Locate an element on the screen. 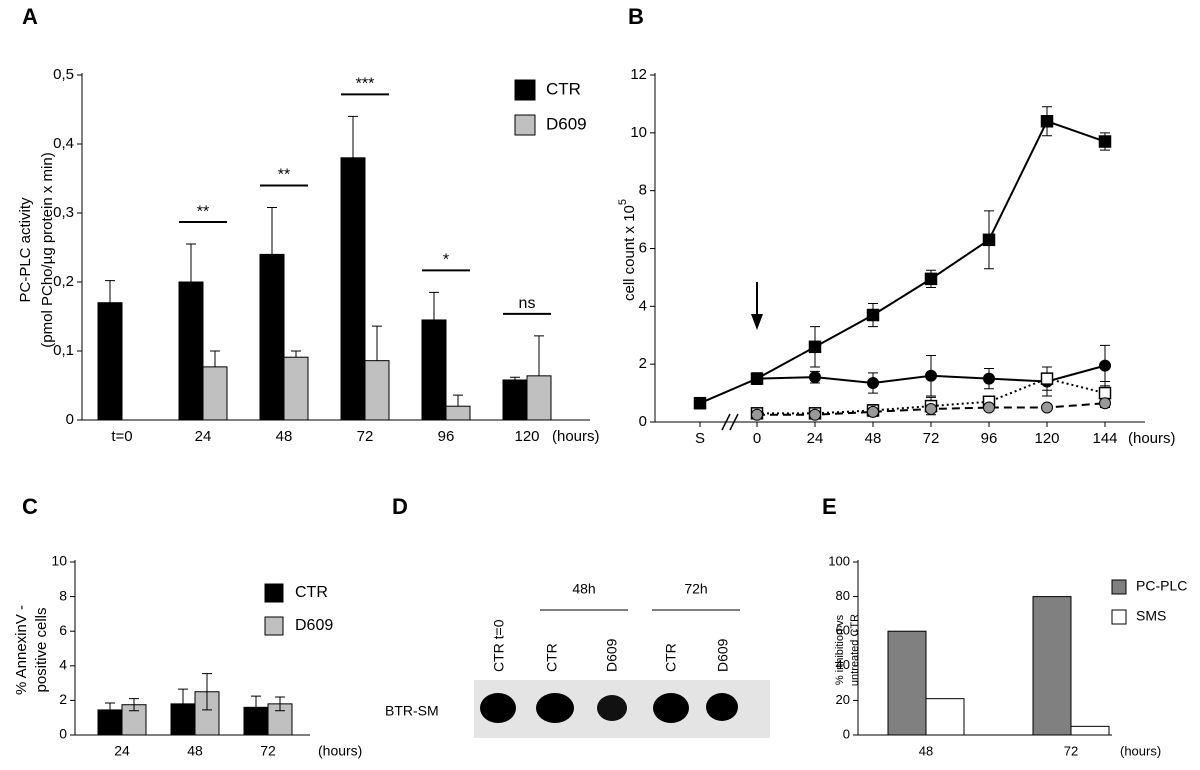 This screenshot has height=770, width=1200. y-tick-label: 0,4 is located at coordinates (63, 143).